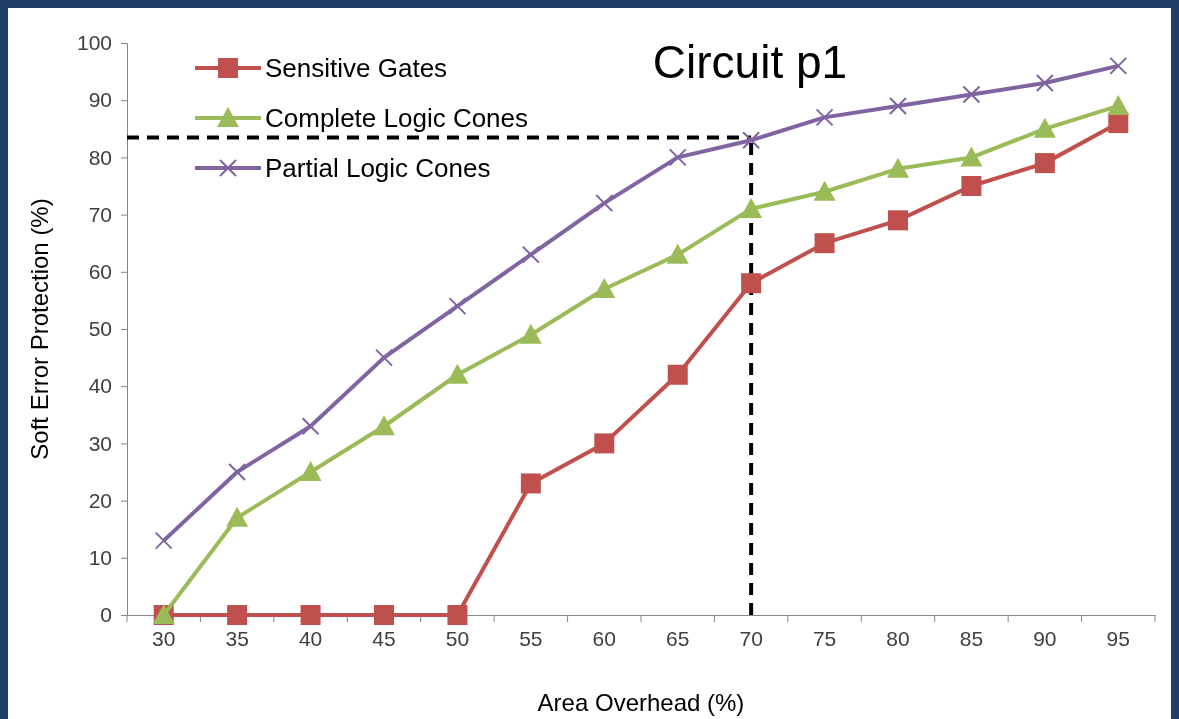 This screenshot has height=719, width=1179. Describe the element at coordinates (641, 702) in the screenshot. I see `x-axis-title: Area Overhead (%)` at that location.